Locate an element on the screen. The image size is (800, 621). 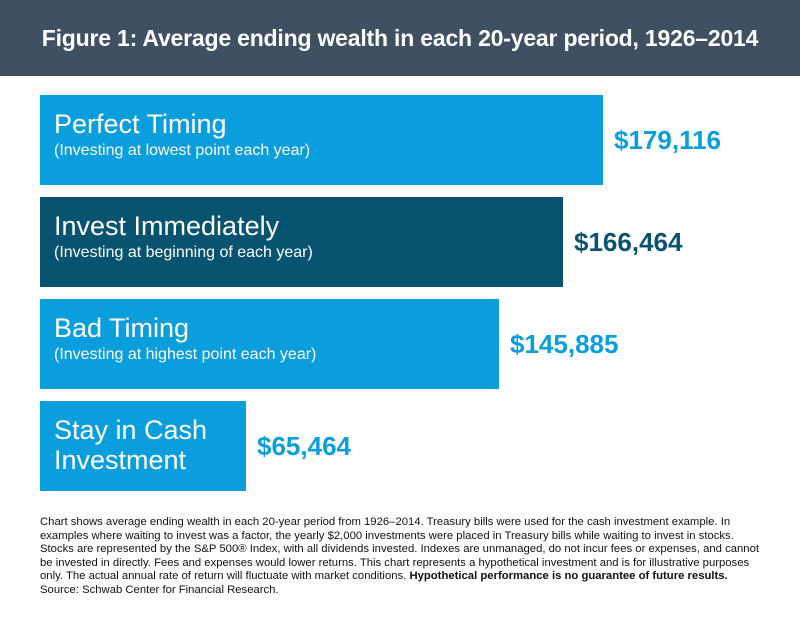
bar-label: Perfect Timing is located at coordinates (140, 124).